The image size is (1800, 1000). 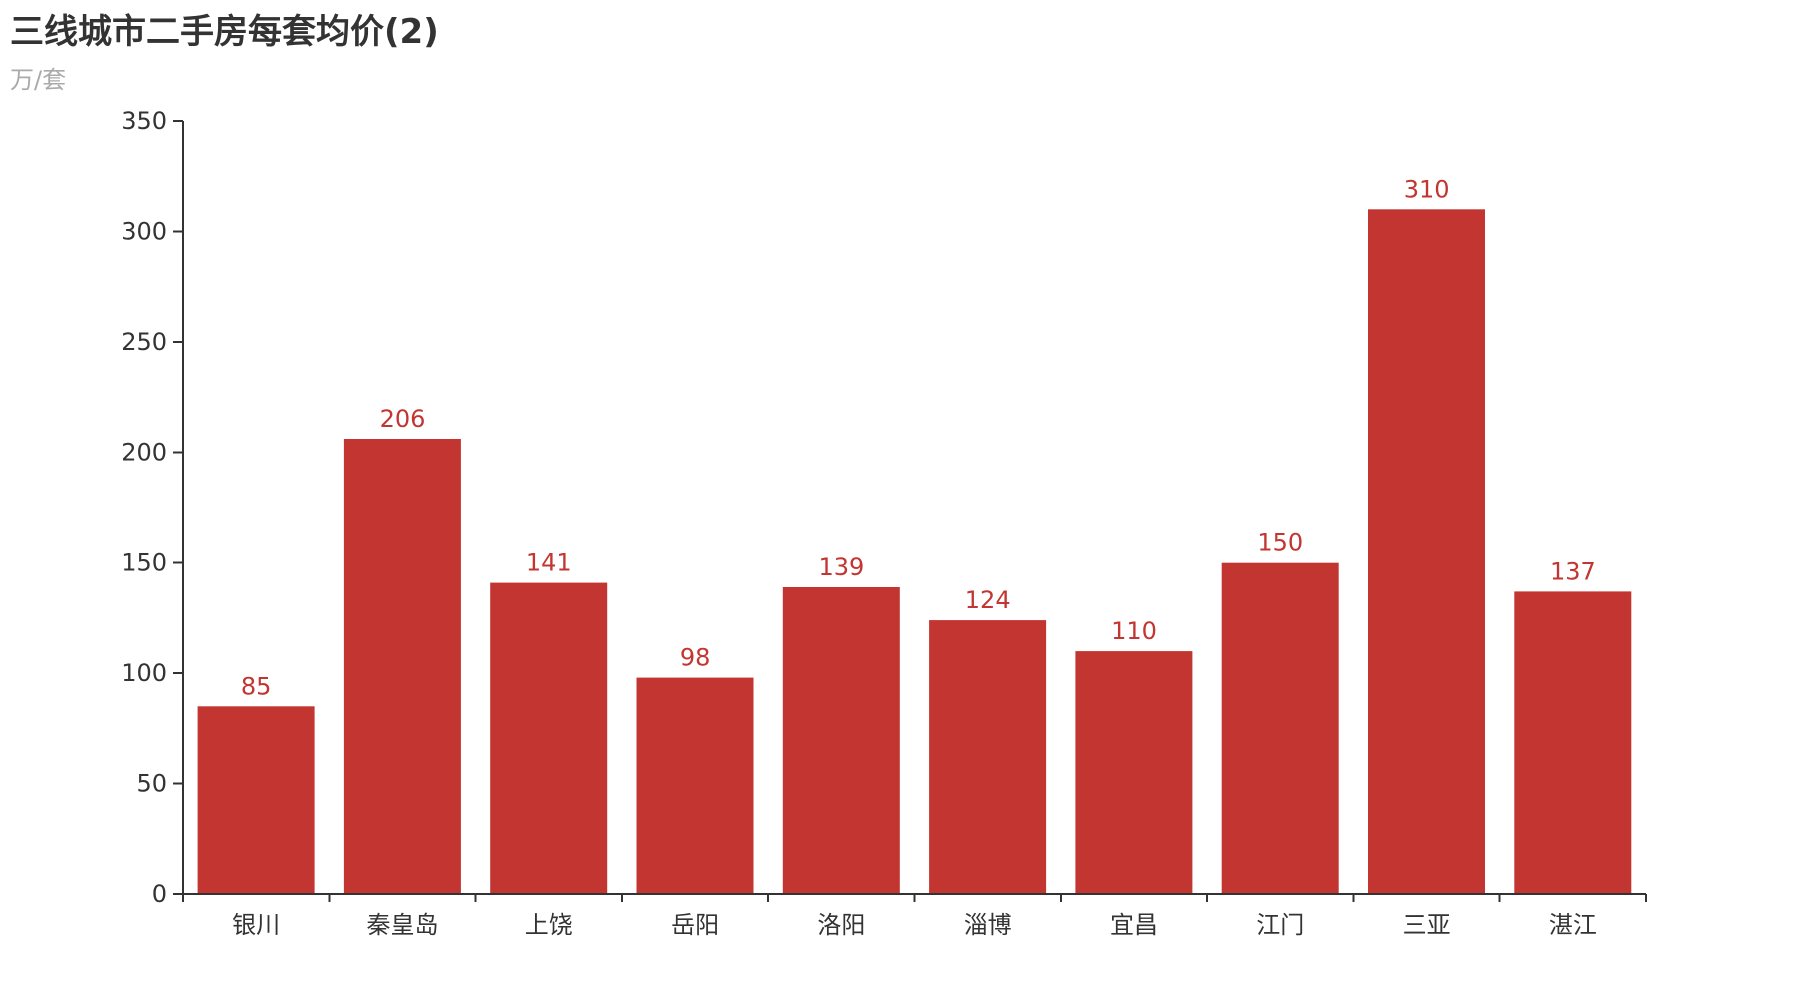 What do you see at coordinates (1427, 189) in the screenshot?
I see `data-label-8: 310` at bounding box center [1427, 189].